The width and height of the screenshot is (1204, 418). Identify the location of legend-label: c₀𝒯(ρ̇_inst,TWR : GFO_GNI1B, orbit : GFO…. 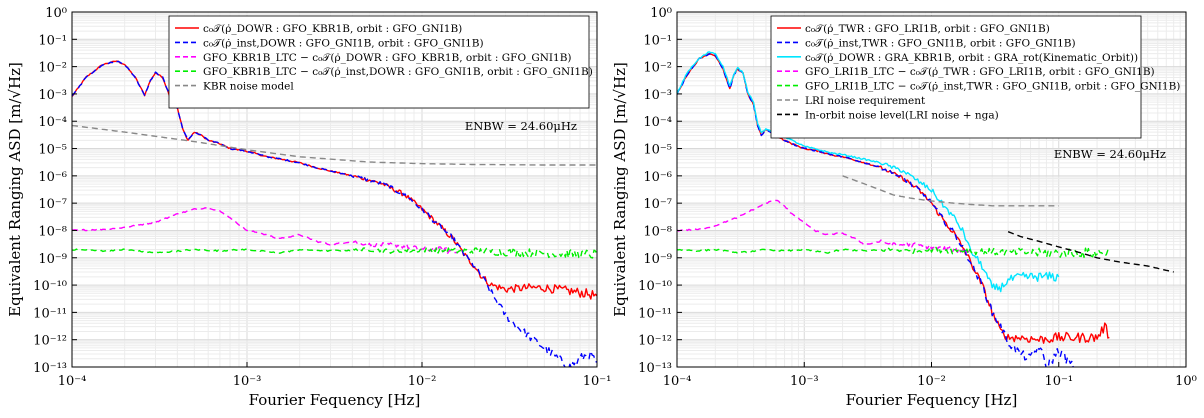
(940, 42).